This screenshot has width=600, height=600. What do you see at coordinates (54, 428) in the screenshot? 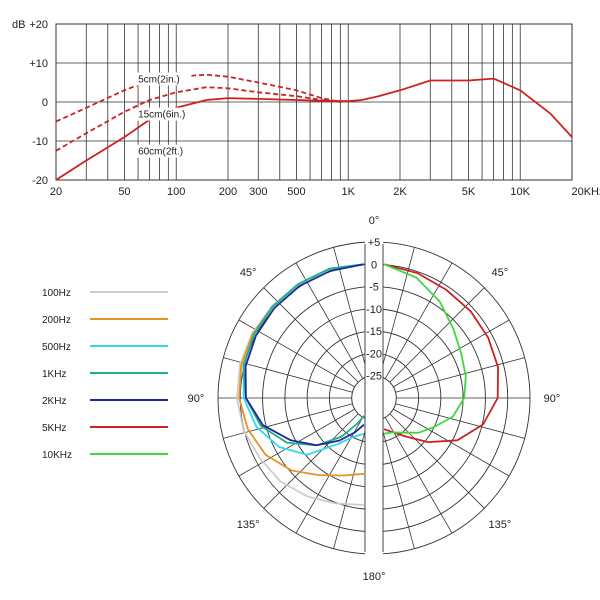
I see `legend-label: 5KHz` at bounding box center [54, 428].